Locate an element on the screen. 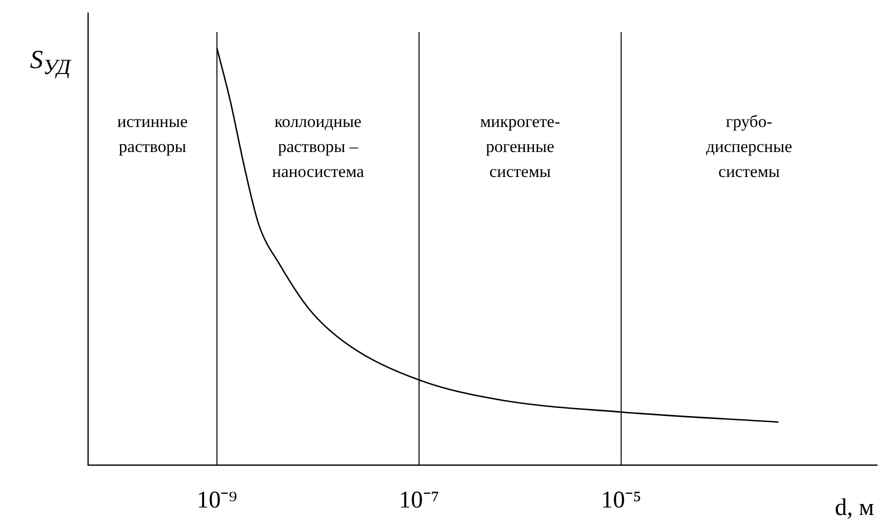 The height and width of the screenshot is (524, 880). annotation: коллоидные растворы – наносистема is located at coordinates (318, 146).